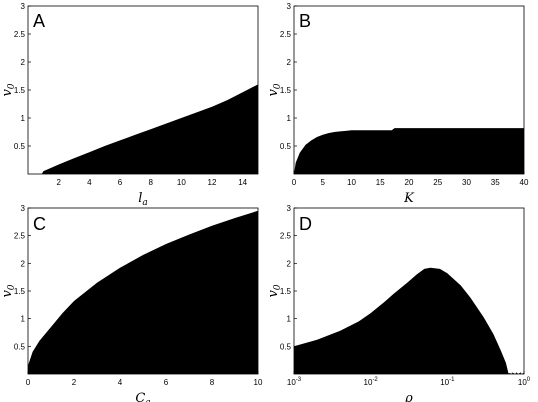 The width and height of the screenshot is (538, 402). Describe the element at coordinates (8, 290) in the screenshot. I see `y-axis-label-c: v0` at that location.